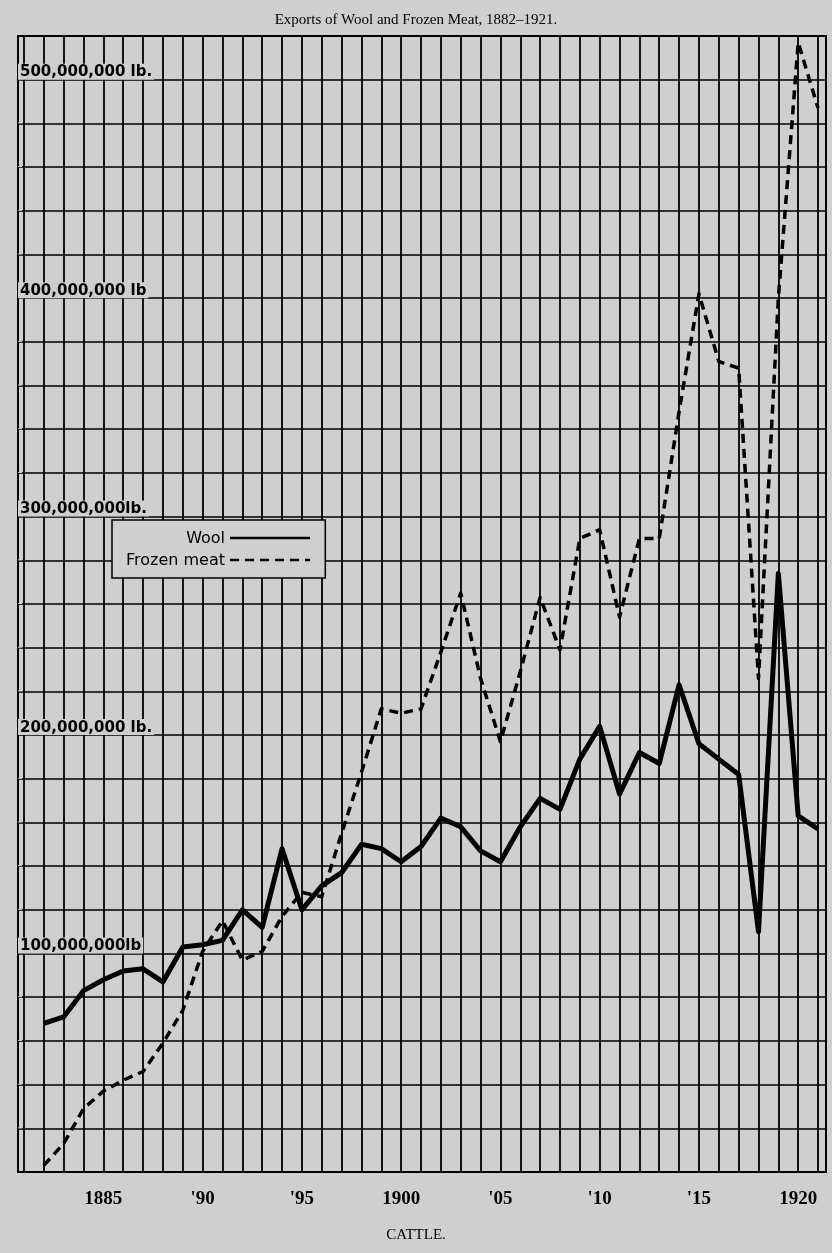  Describe the element at coordinates (798, 1197) in the screenshot. I see `x-tick-label: 1920` at that location.